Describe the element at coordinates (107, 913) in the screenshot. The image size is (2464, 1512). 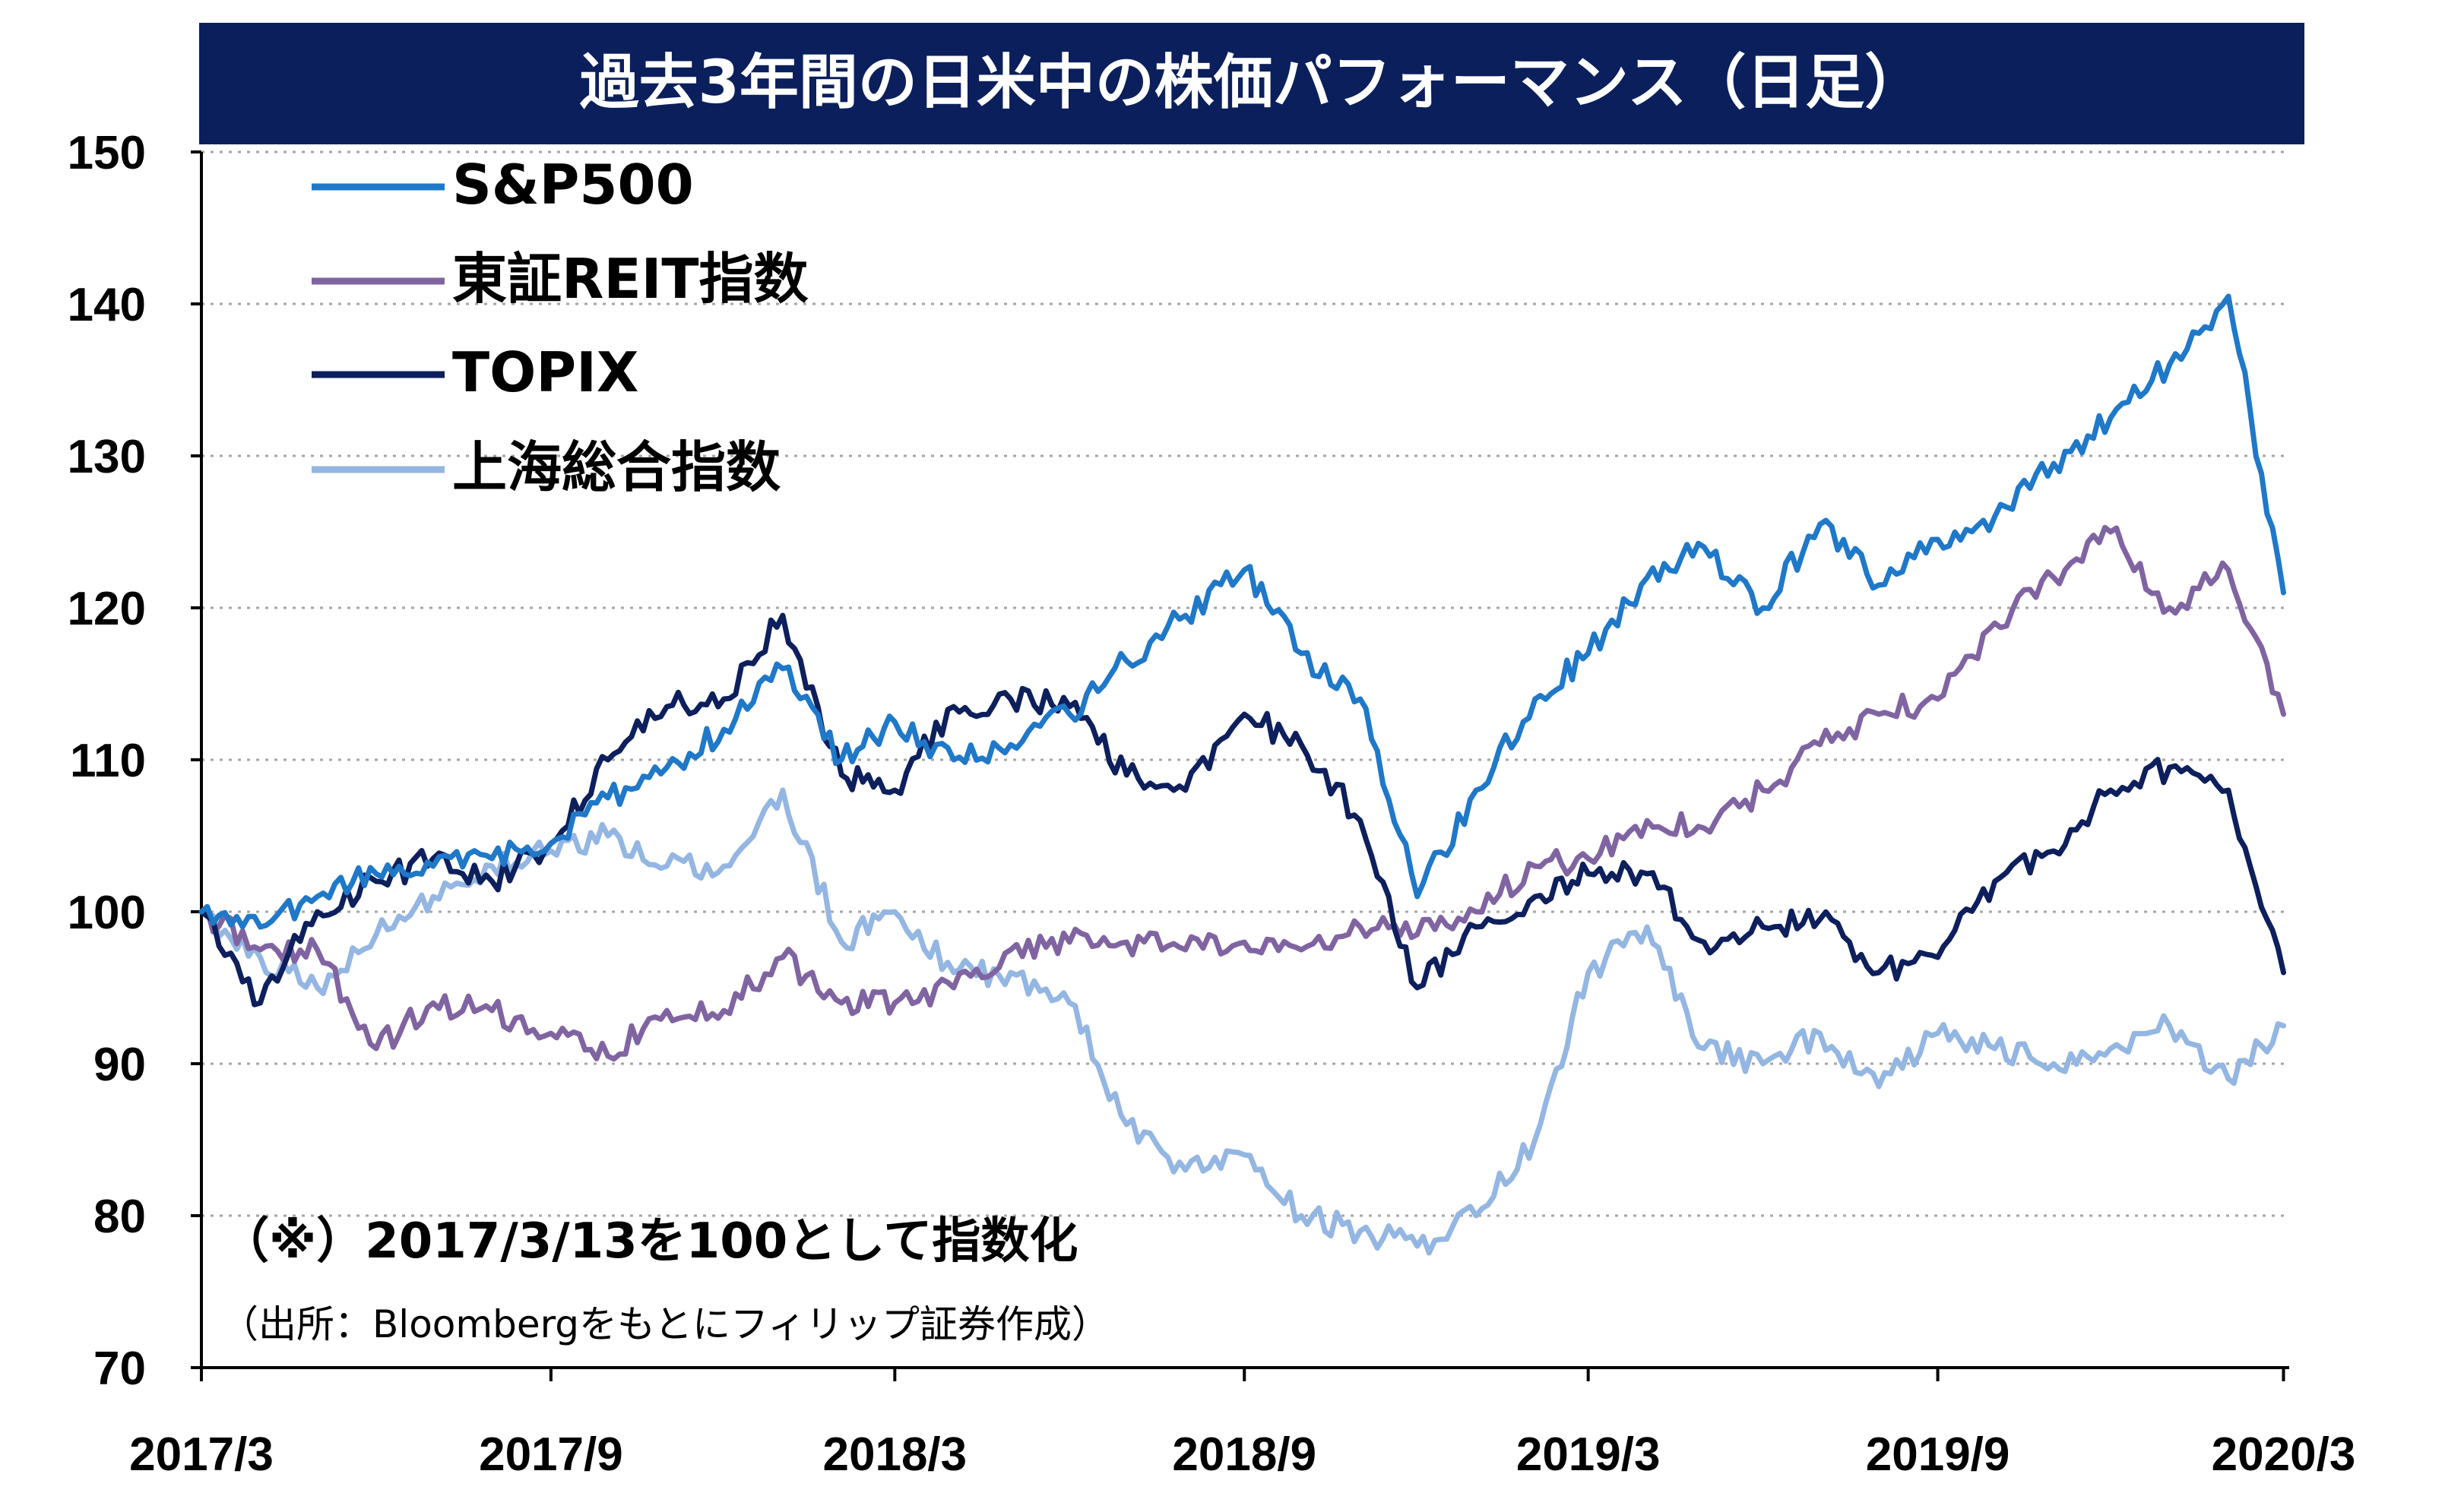
I see `y-tick-label: 100` at that location.